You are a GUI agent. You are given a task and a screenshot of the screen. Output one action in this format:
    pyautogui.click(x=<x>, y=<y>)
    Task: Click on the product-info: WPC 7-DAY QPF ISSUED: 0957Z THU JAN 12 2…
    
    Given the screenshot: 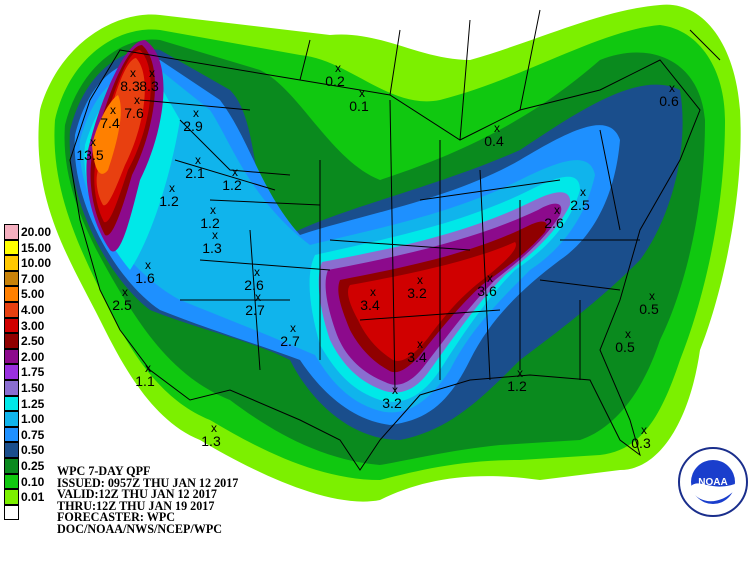 What is the action you would take?
    pyautogui.click(x=148, y=500)
    